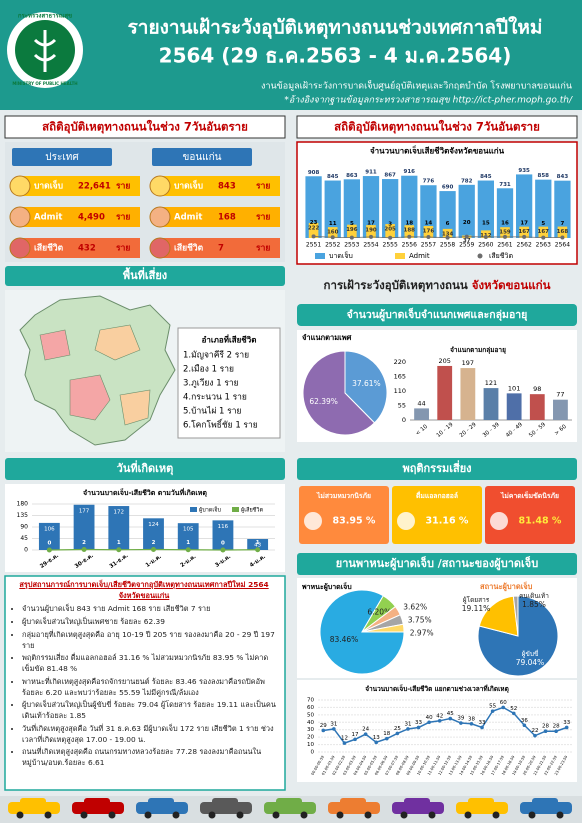  I want to click on data-label: 124, so click(153, 525).